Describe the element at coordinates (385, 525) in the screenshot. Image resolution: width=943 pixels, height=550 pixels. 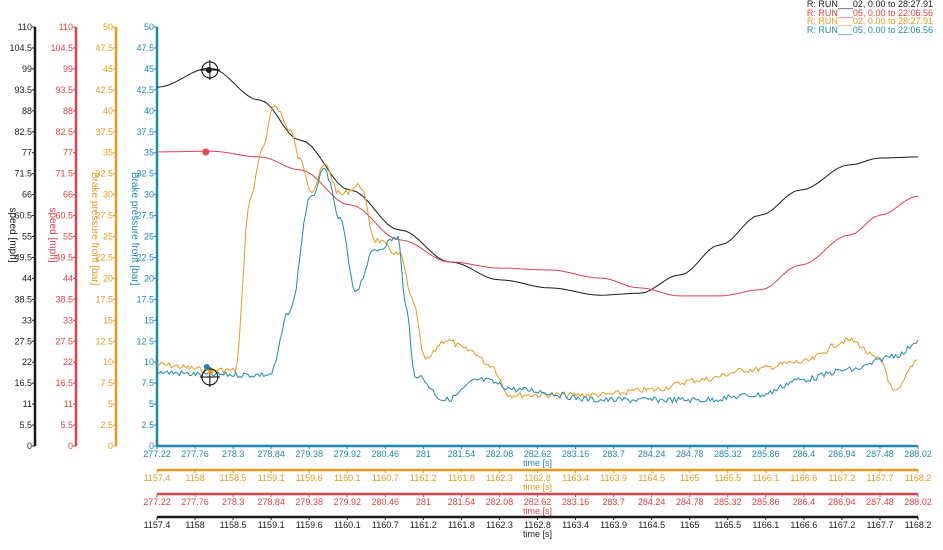
I see `x-tick-label: 1160.7` at that location.